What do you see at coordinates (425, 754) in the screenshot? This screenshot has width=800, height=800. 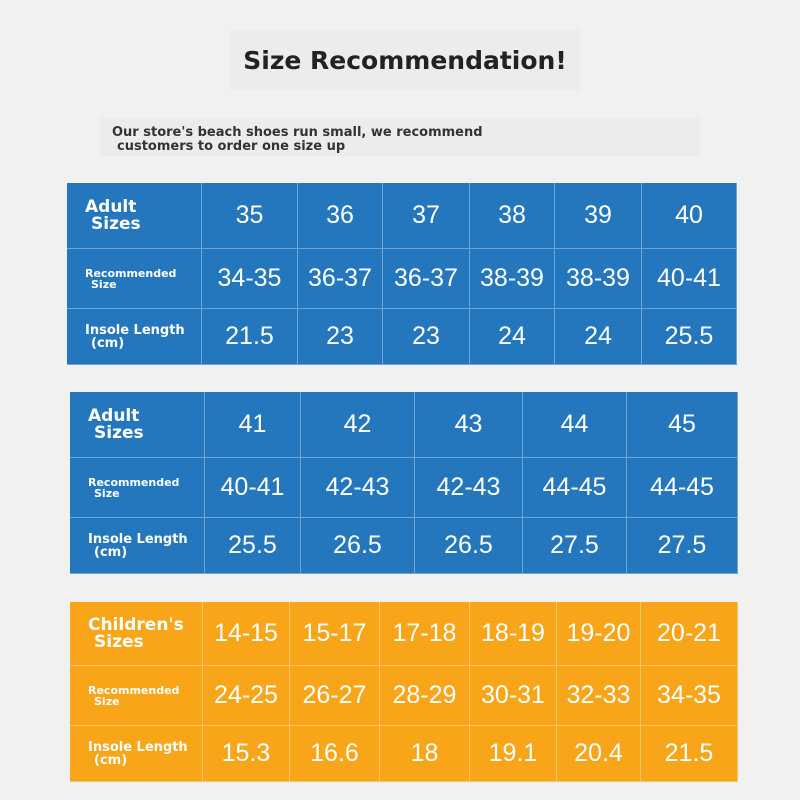 I see `insole-length-row-cell: 18` at bounding box center [425, 754].